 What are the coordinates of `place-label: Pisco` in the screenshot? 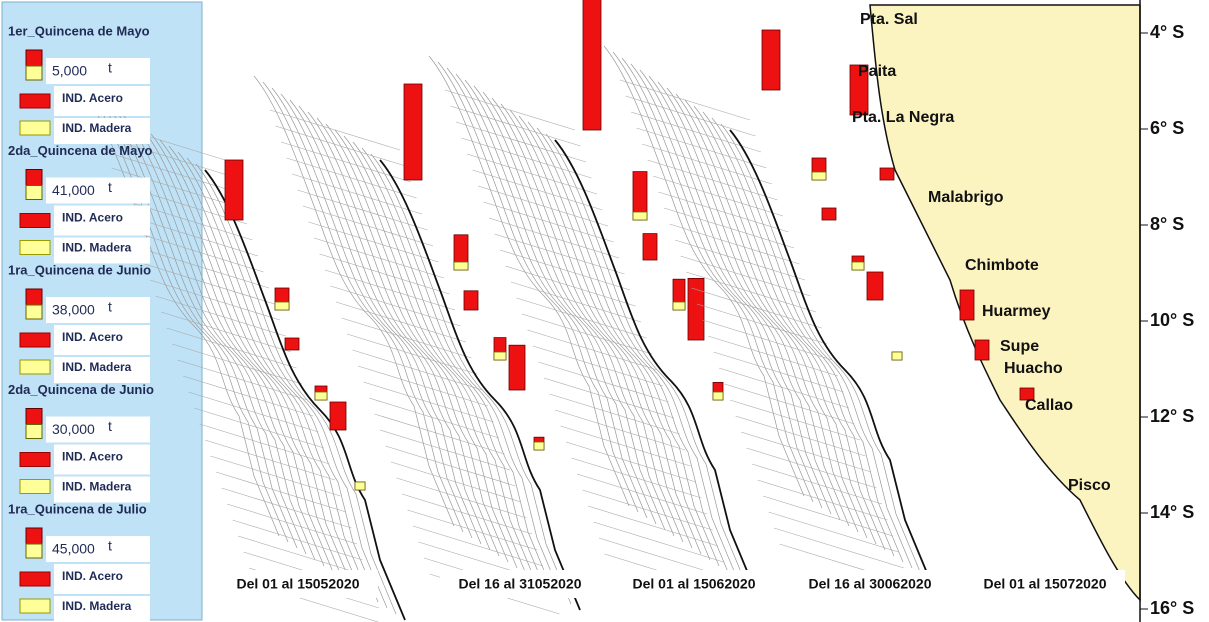 It's located at (1089, 485).